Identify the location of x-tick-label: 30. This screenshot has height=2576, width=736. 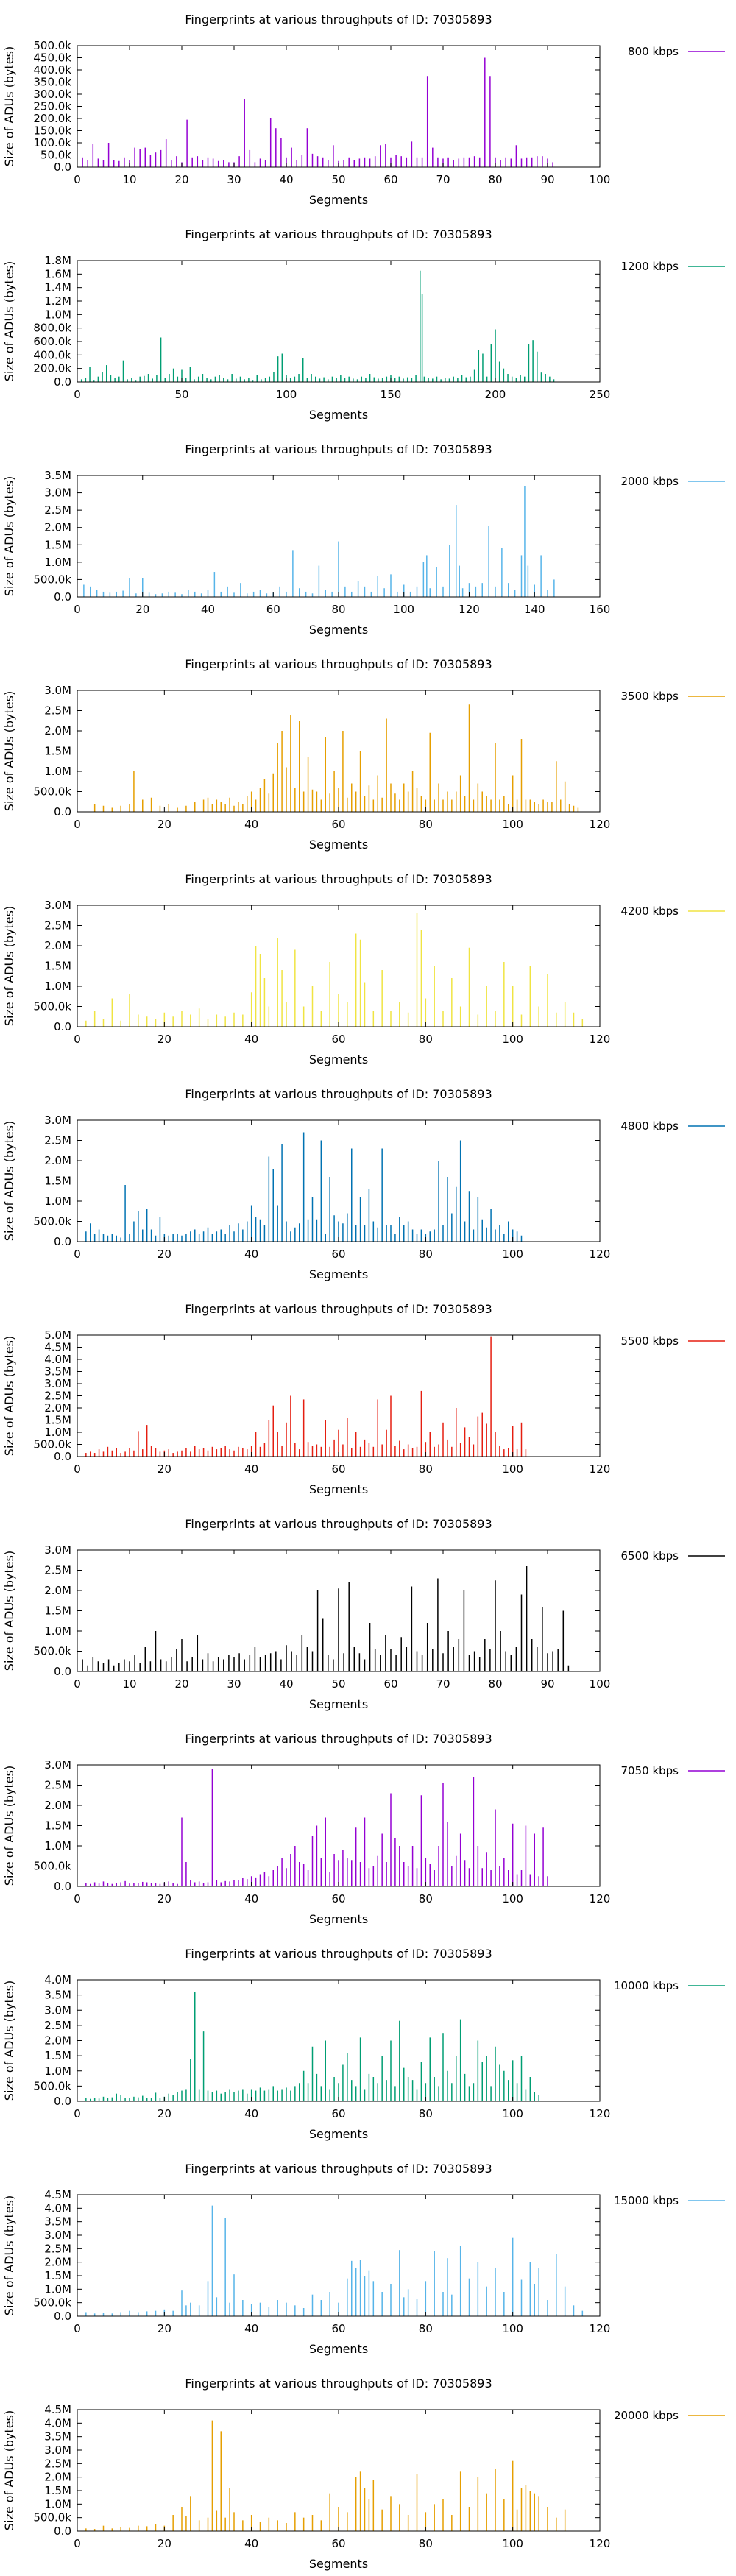
(234, 179).